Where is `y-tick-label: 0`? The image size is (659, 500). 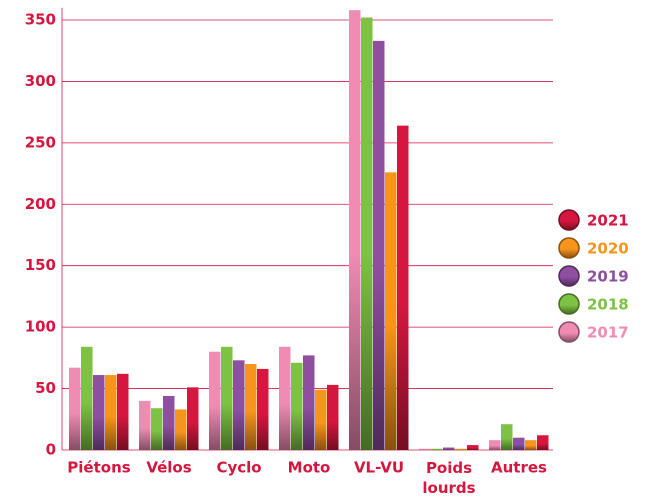 y-tick-label: 0 is located at coordinates (51, 450).